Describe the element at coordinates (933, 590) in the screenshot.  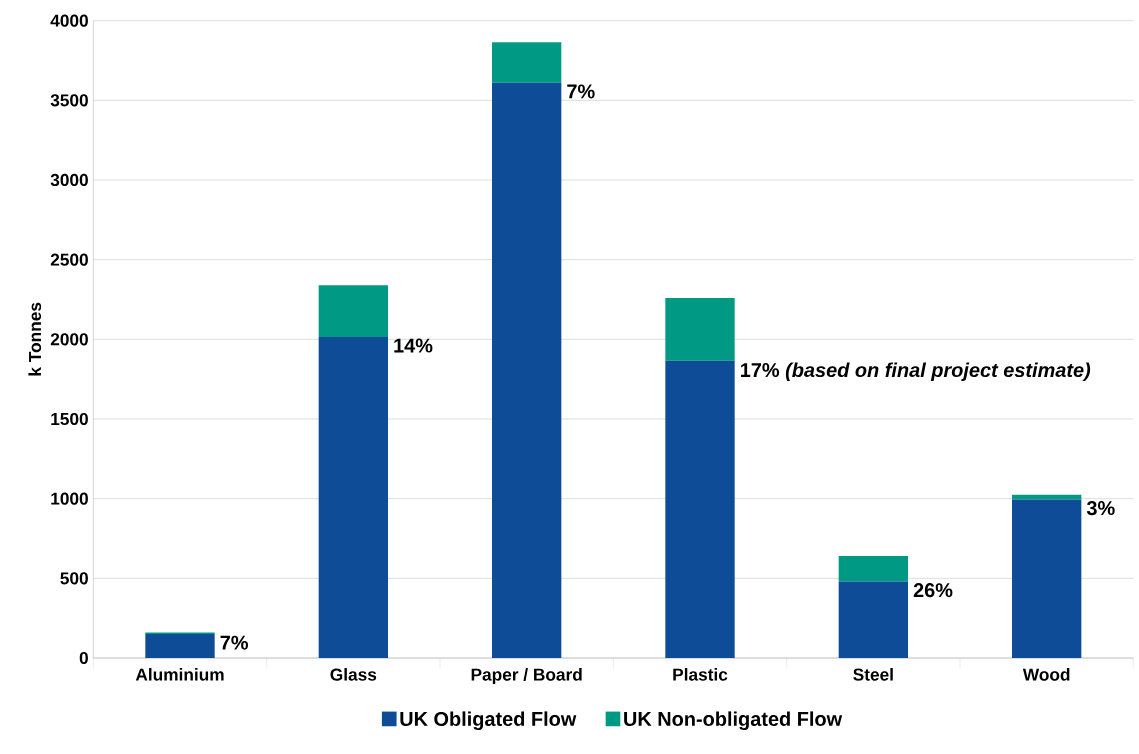
I see `annotation: 26%` at that location.